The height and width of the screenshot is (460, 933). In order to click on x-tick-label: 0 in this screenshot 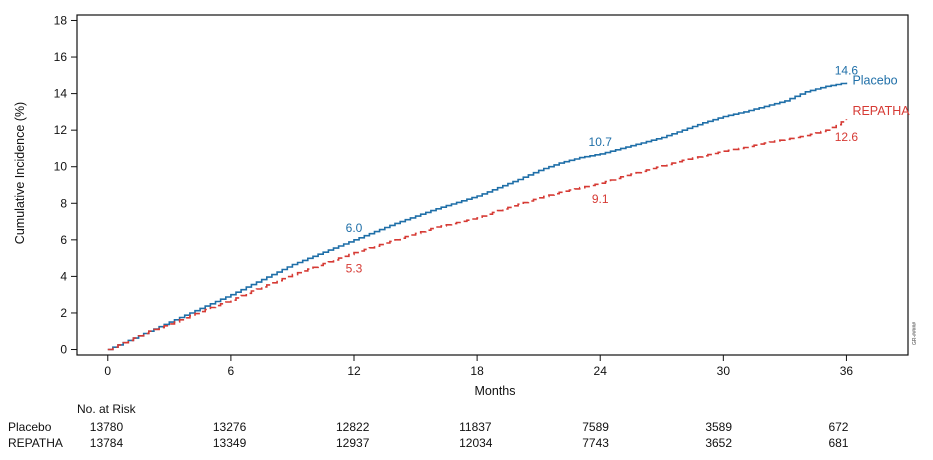, I will do `click(107, 371)`.